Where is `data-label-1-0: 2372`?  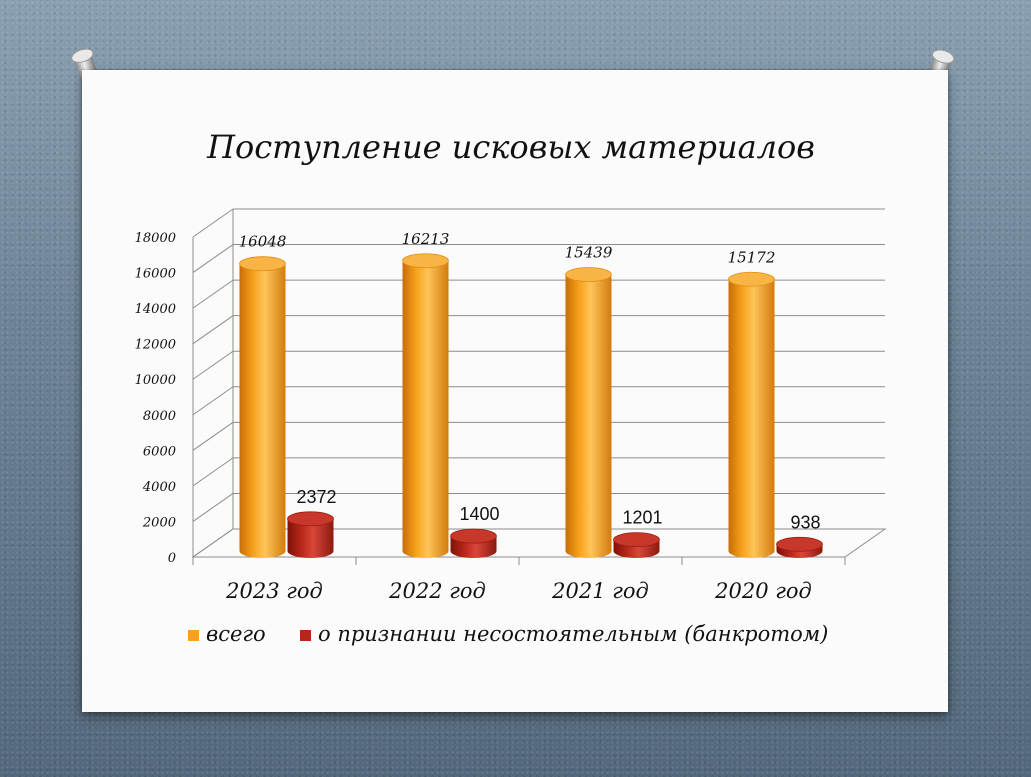
data-label-1-0: 2372 is located at coordinates (316, 497).